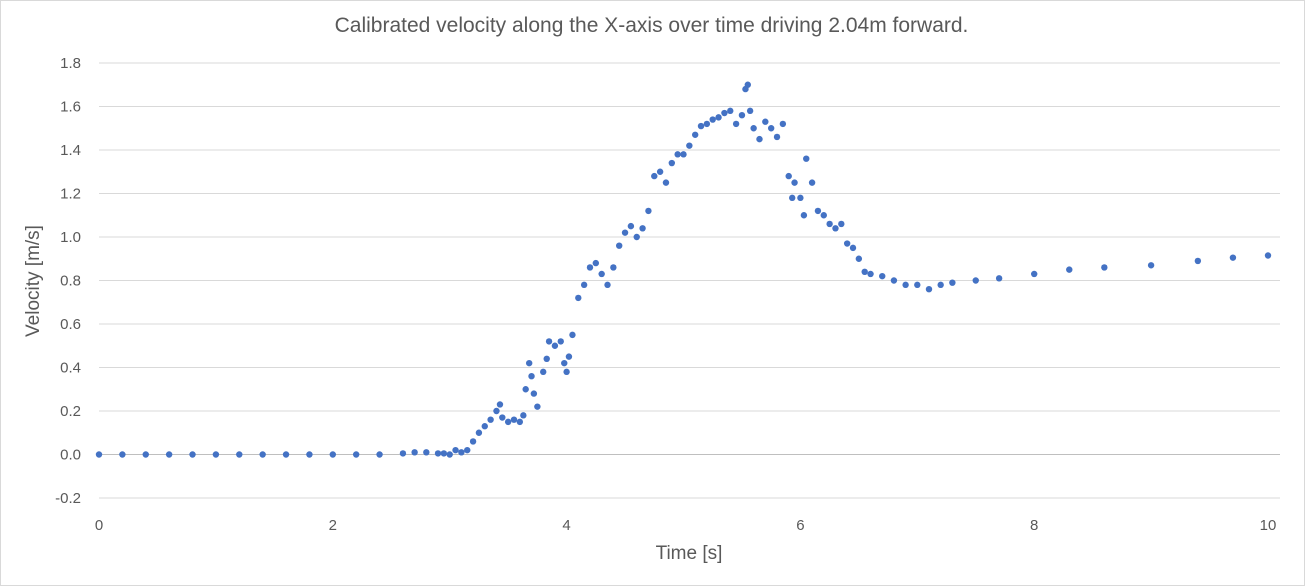 Image resolution: width=1305 pixels, height=586 pixels. Describe the element at coordinates (70, 194) in the screenshot. I see `y-tick-label: 1.2` at that location.